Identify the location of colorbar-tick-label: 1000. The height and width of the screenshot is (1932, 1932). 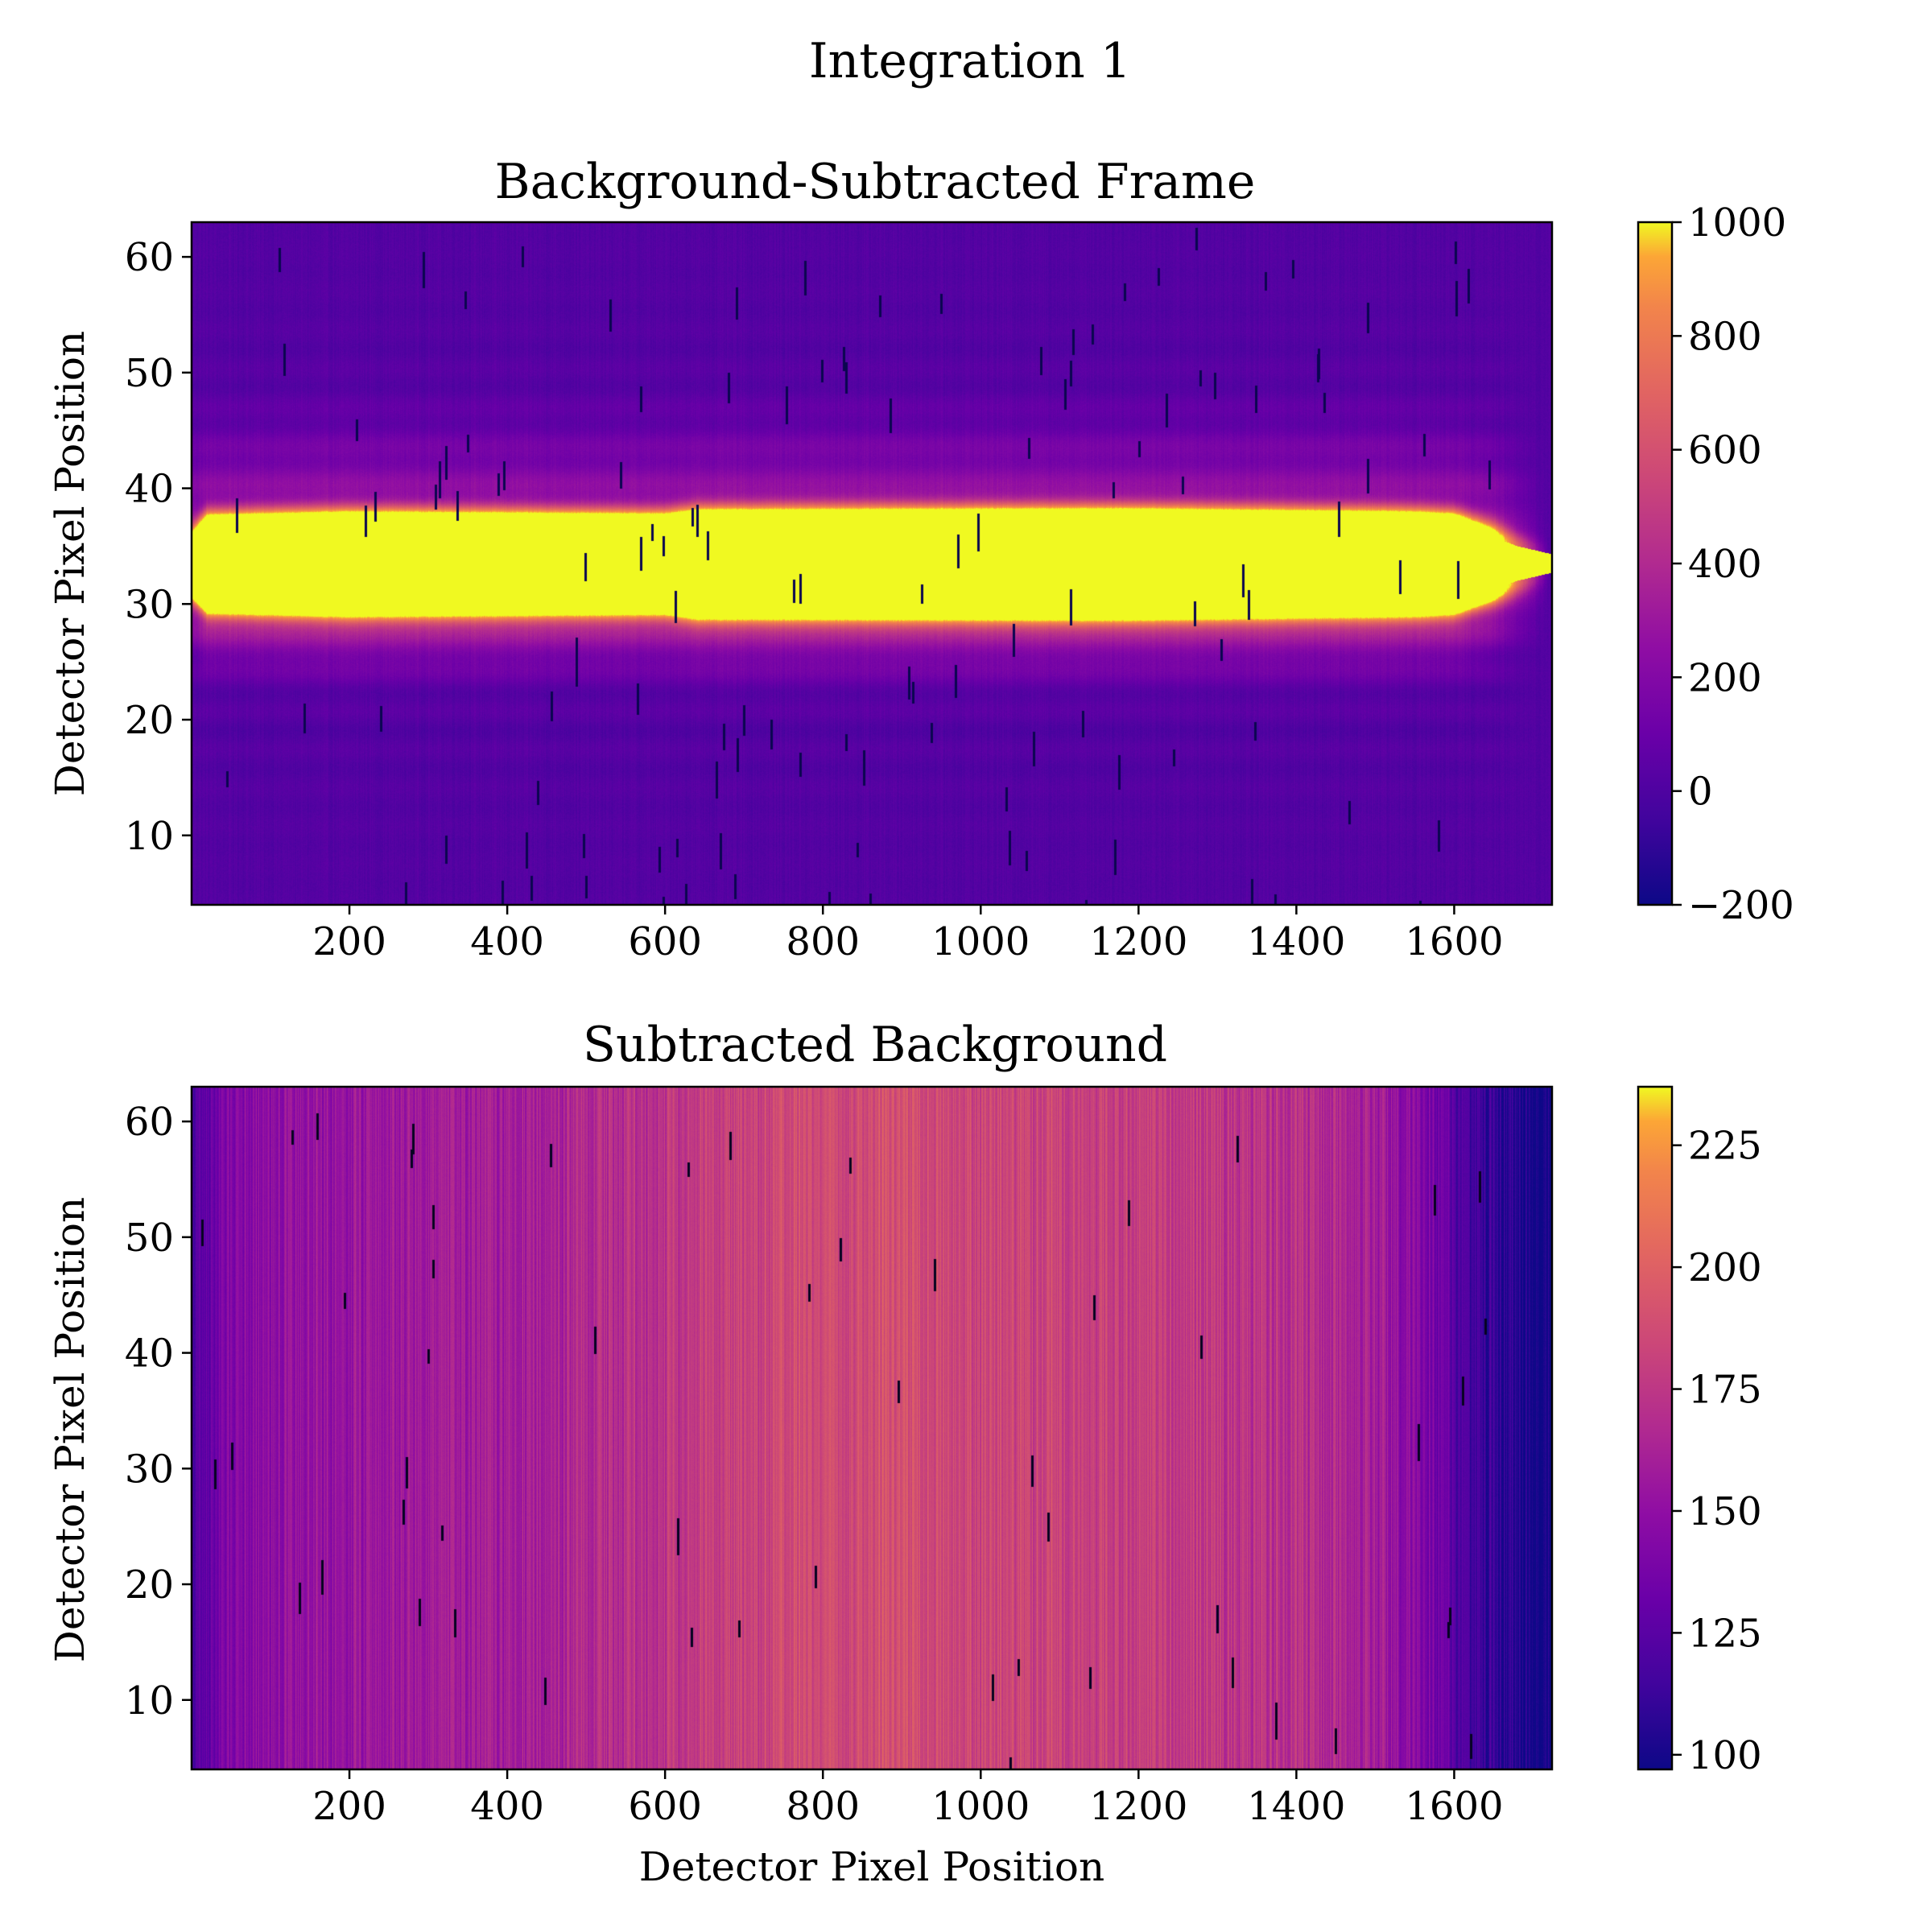
(1737, 223).